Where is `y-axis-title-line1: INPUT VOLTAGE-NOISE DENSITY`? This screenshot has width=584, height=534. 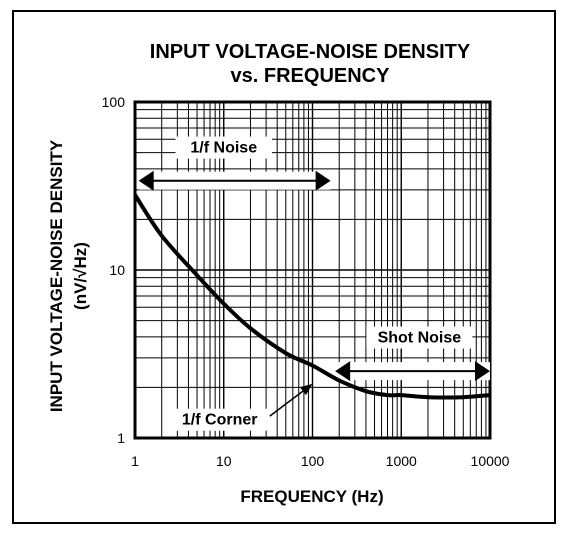
y-axis-title-line1: INPUT VOLTAGE-NOISE DENSITY is located at coordinates (56, 275).